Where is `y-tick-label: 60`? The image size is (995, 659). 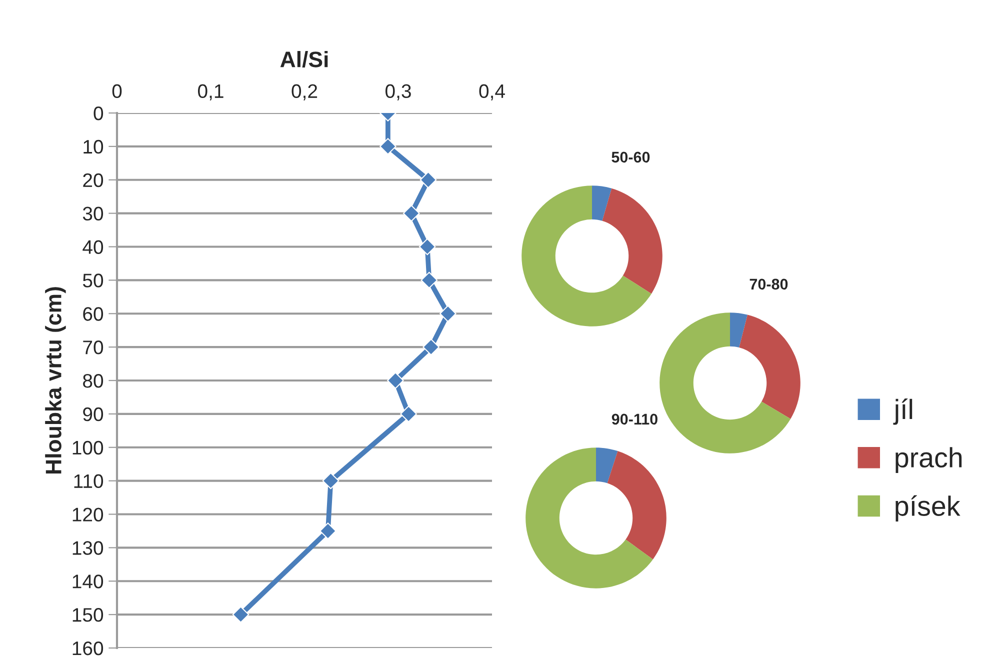
y-tick-label: 60 is located at coordinates (93, 314).